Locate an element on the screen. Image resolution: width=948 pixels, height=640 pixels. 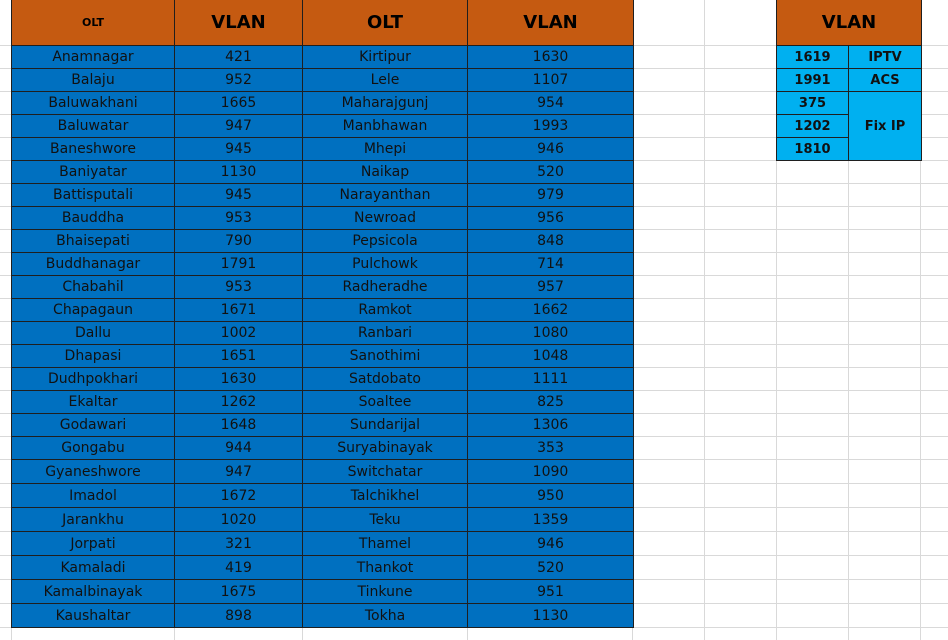
vlan-cell: 1080 is located at coordinates (550, 333).